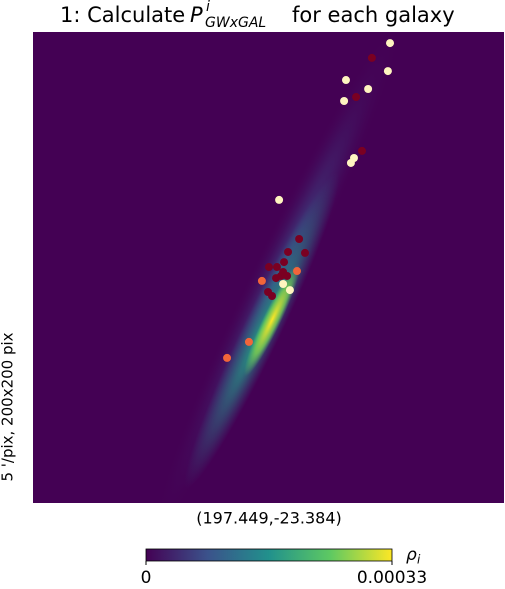  Describe the element at coordinates (269, 555) in the screenshot. I see `colorbar` at that location.